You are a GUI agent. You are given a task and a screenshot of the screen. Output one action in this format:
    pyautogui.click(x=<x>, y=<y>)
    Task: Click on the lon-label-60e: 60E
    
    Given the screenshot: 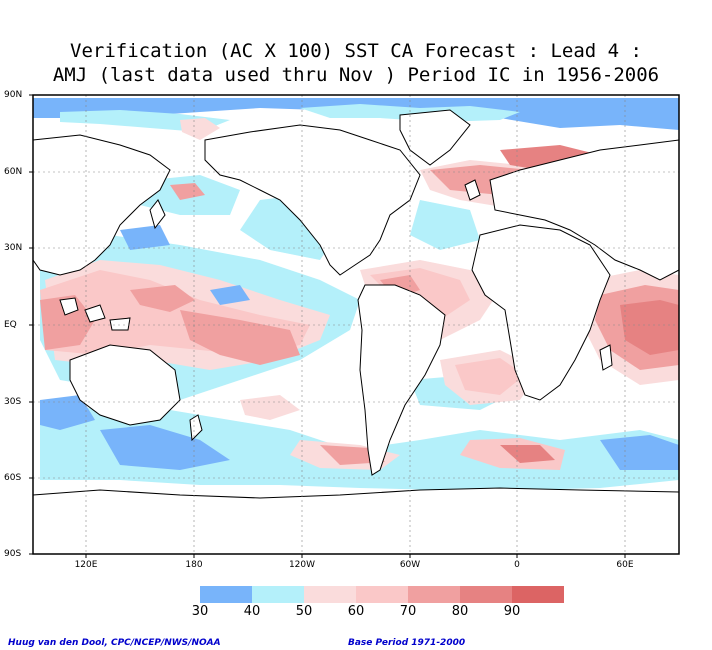 What is the action you would take?
    pyautogui.click(x=625, y=565)
    